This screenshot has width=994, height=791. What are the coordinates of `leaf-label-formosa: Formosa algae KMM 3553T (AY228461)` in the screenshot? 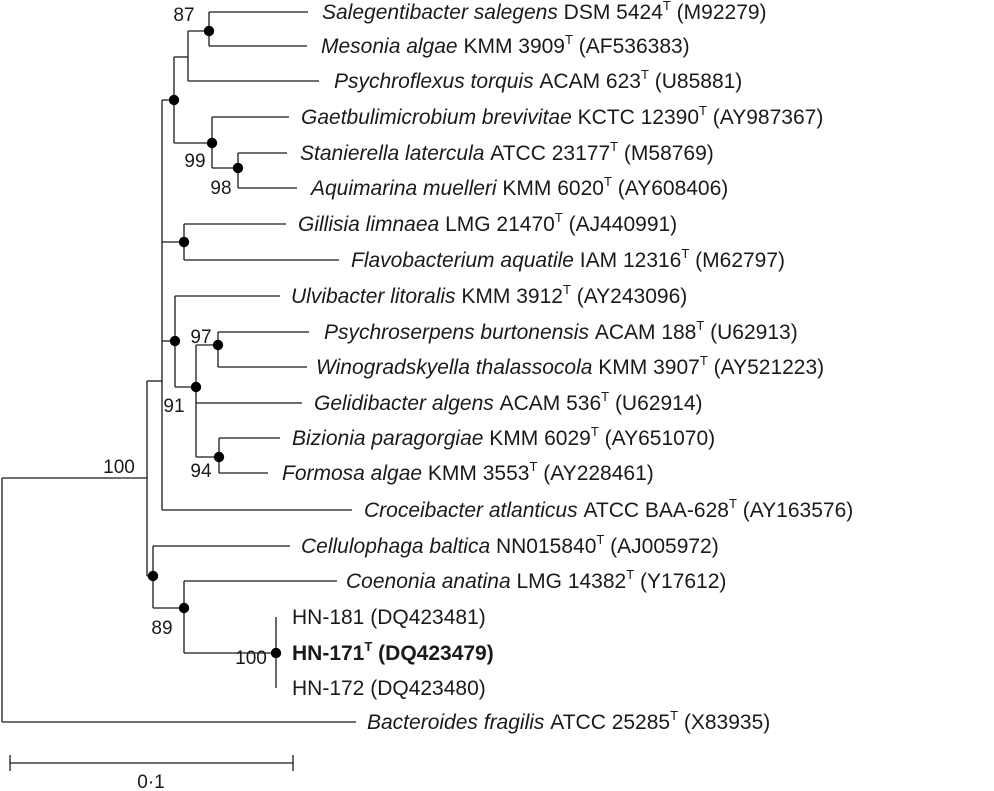 It's located at (468, 472).